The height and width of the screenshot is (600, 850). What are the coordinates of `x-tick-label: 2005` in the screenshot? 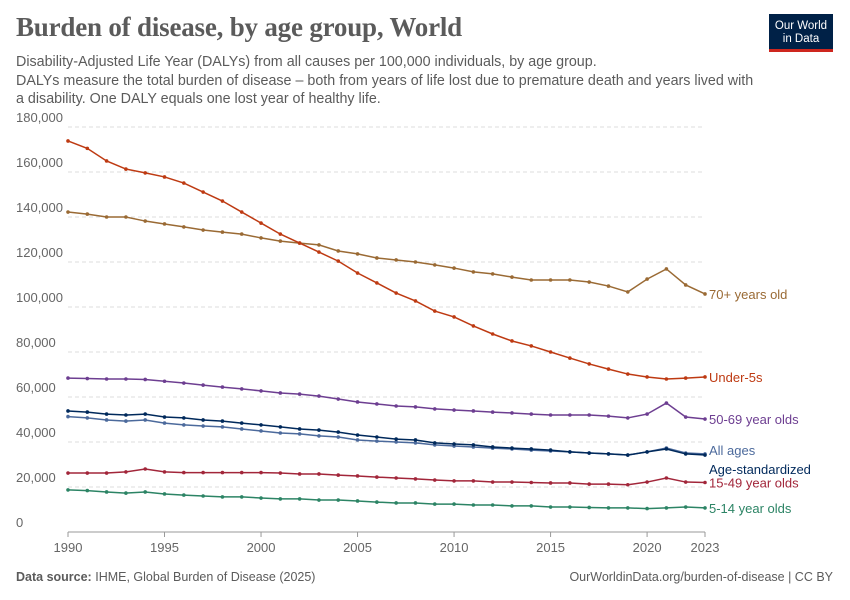 It's located at (357, 547).